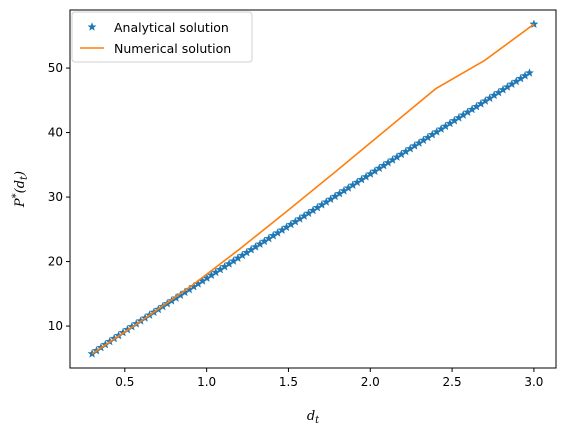  Describe the element at coordinates (329, 378) in the screenshot. I see `x-axis: 0.5 1.0 1.5 2.0 2.5 3.0` at that location.